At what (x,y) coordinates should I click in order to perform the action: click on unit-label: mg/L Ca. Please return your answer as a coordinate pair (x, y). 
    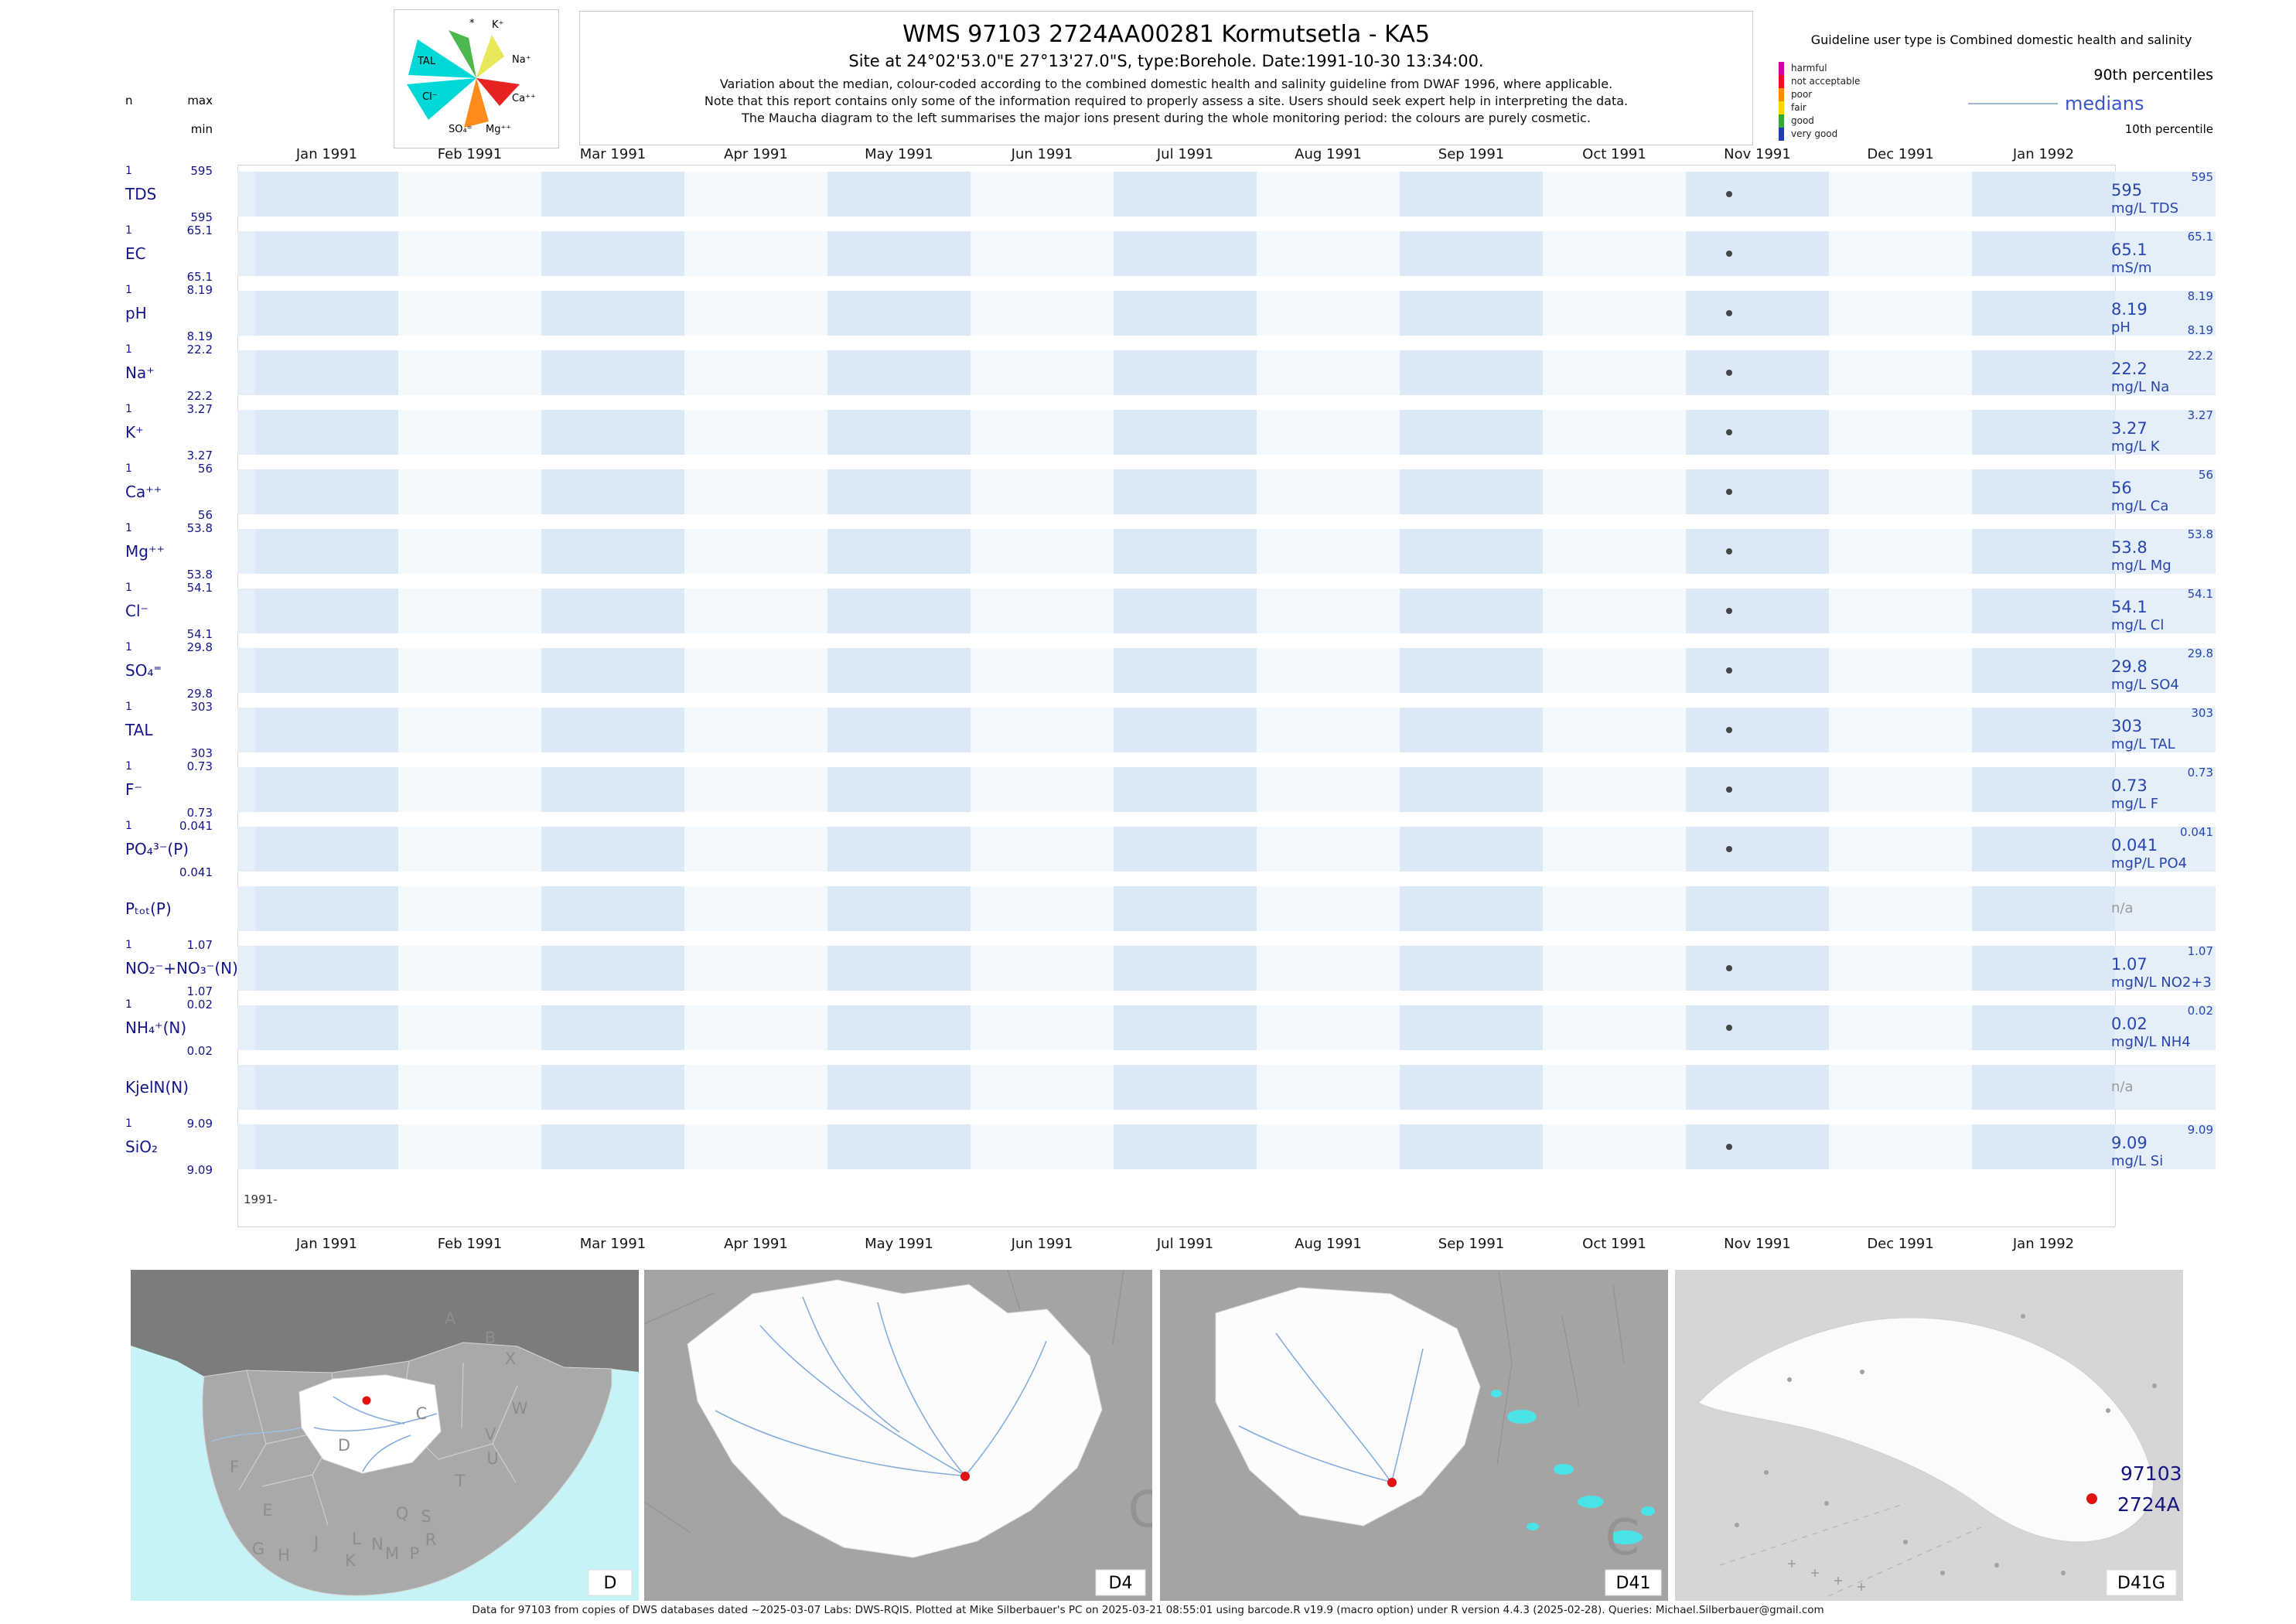
    Looking at the image, I should click on (2140, 506).